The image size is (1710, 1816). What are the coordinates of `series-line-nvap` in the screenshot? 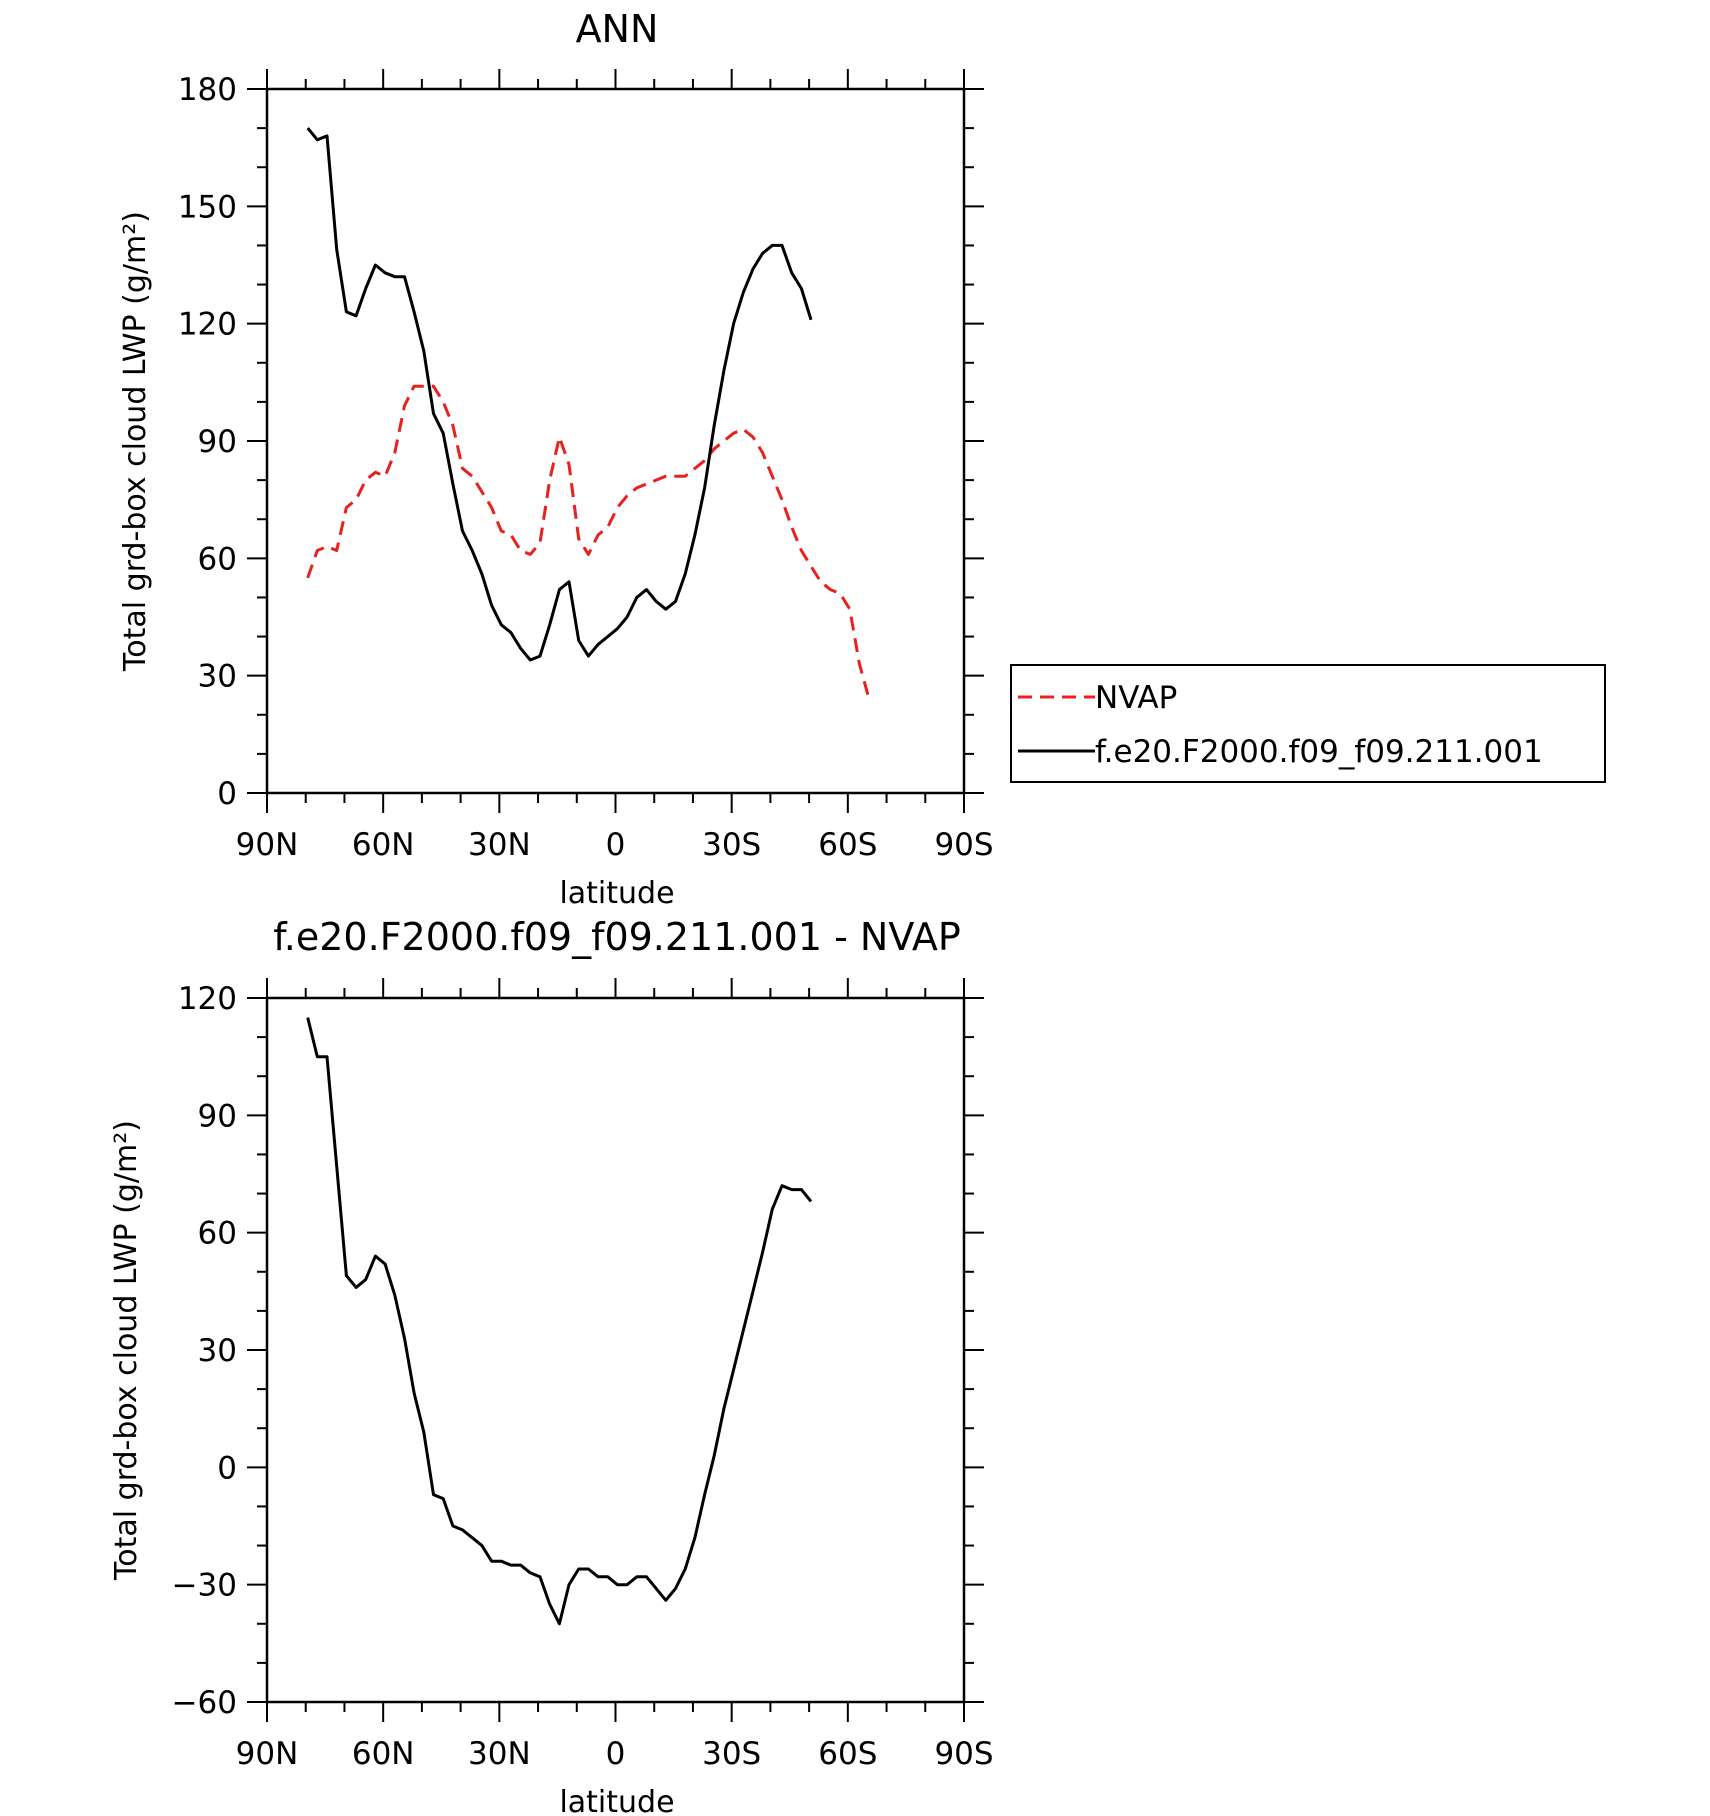 It's located at (588, 542).